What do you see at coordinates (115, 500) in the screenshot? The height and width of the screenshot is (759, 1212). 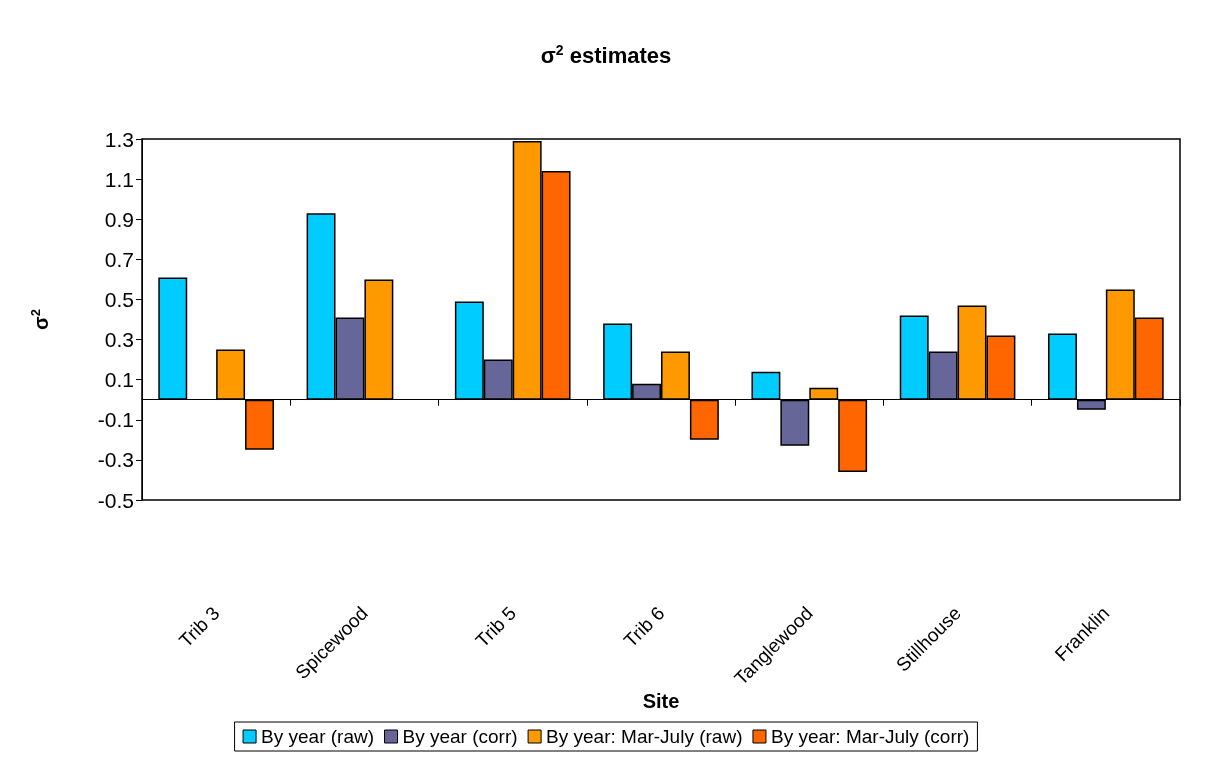 I see `y-tick-label: -0.5` at bounding box center [115, 500].